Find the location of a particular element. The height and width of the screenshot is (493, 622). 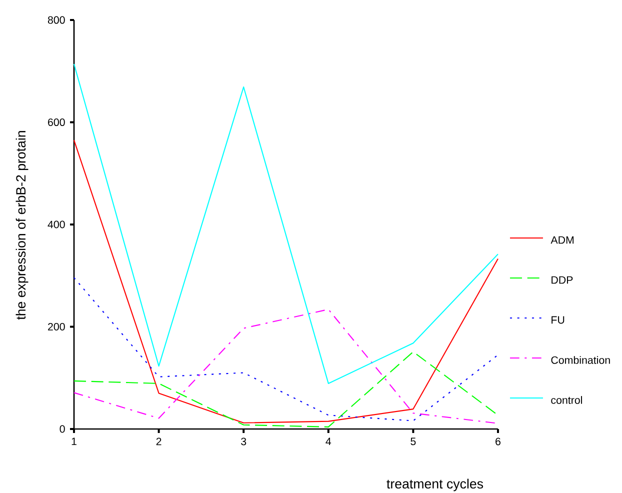

legend-label: FU is located at coordinates (558, 320).